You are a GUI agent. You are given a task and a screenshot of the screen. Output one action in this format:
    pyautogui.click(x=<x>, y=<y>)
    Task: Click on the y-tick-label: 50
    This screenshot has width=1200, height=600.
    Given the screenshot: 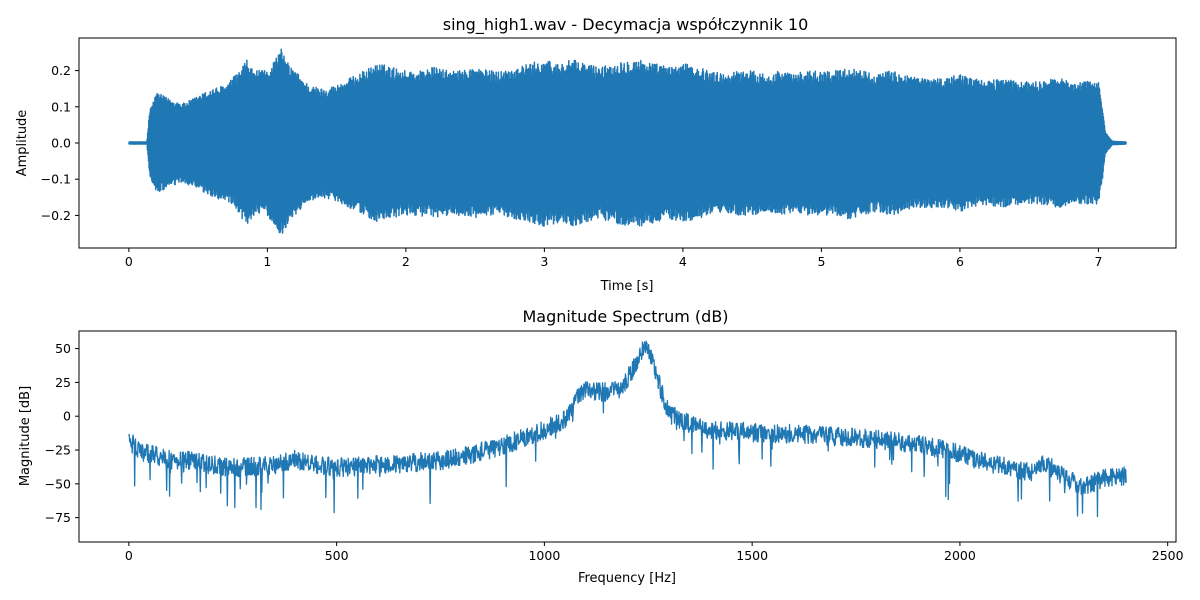 What is the action you would take?
    pyautogui.click(x=63, y=348)
    